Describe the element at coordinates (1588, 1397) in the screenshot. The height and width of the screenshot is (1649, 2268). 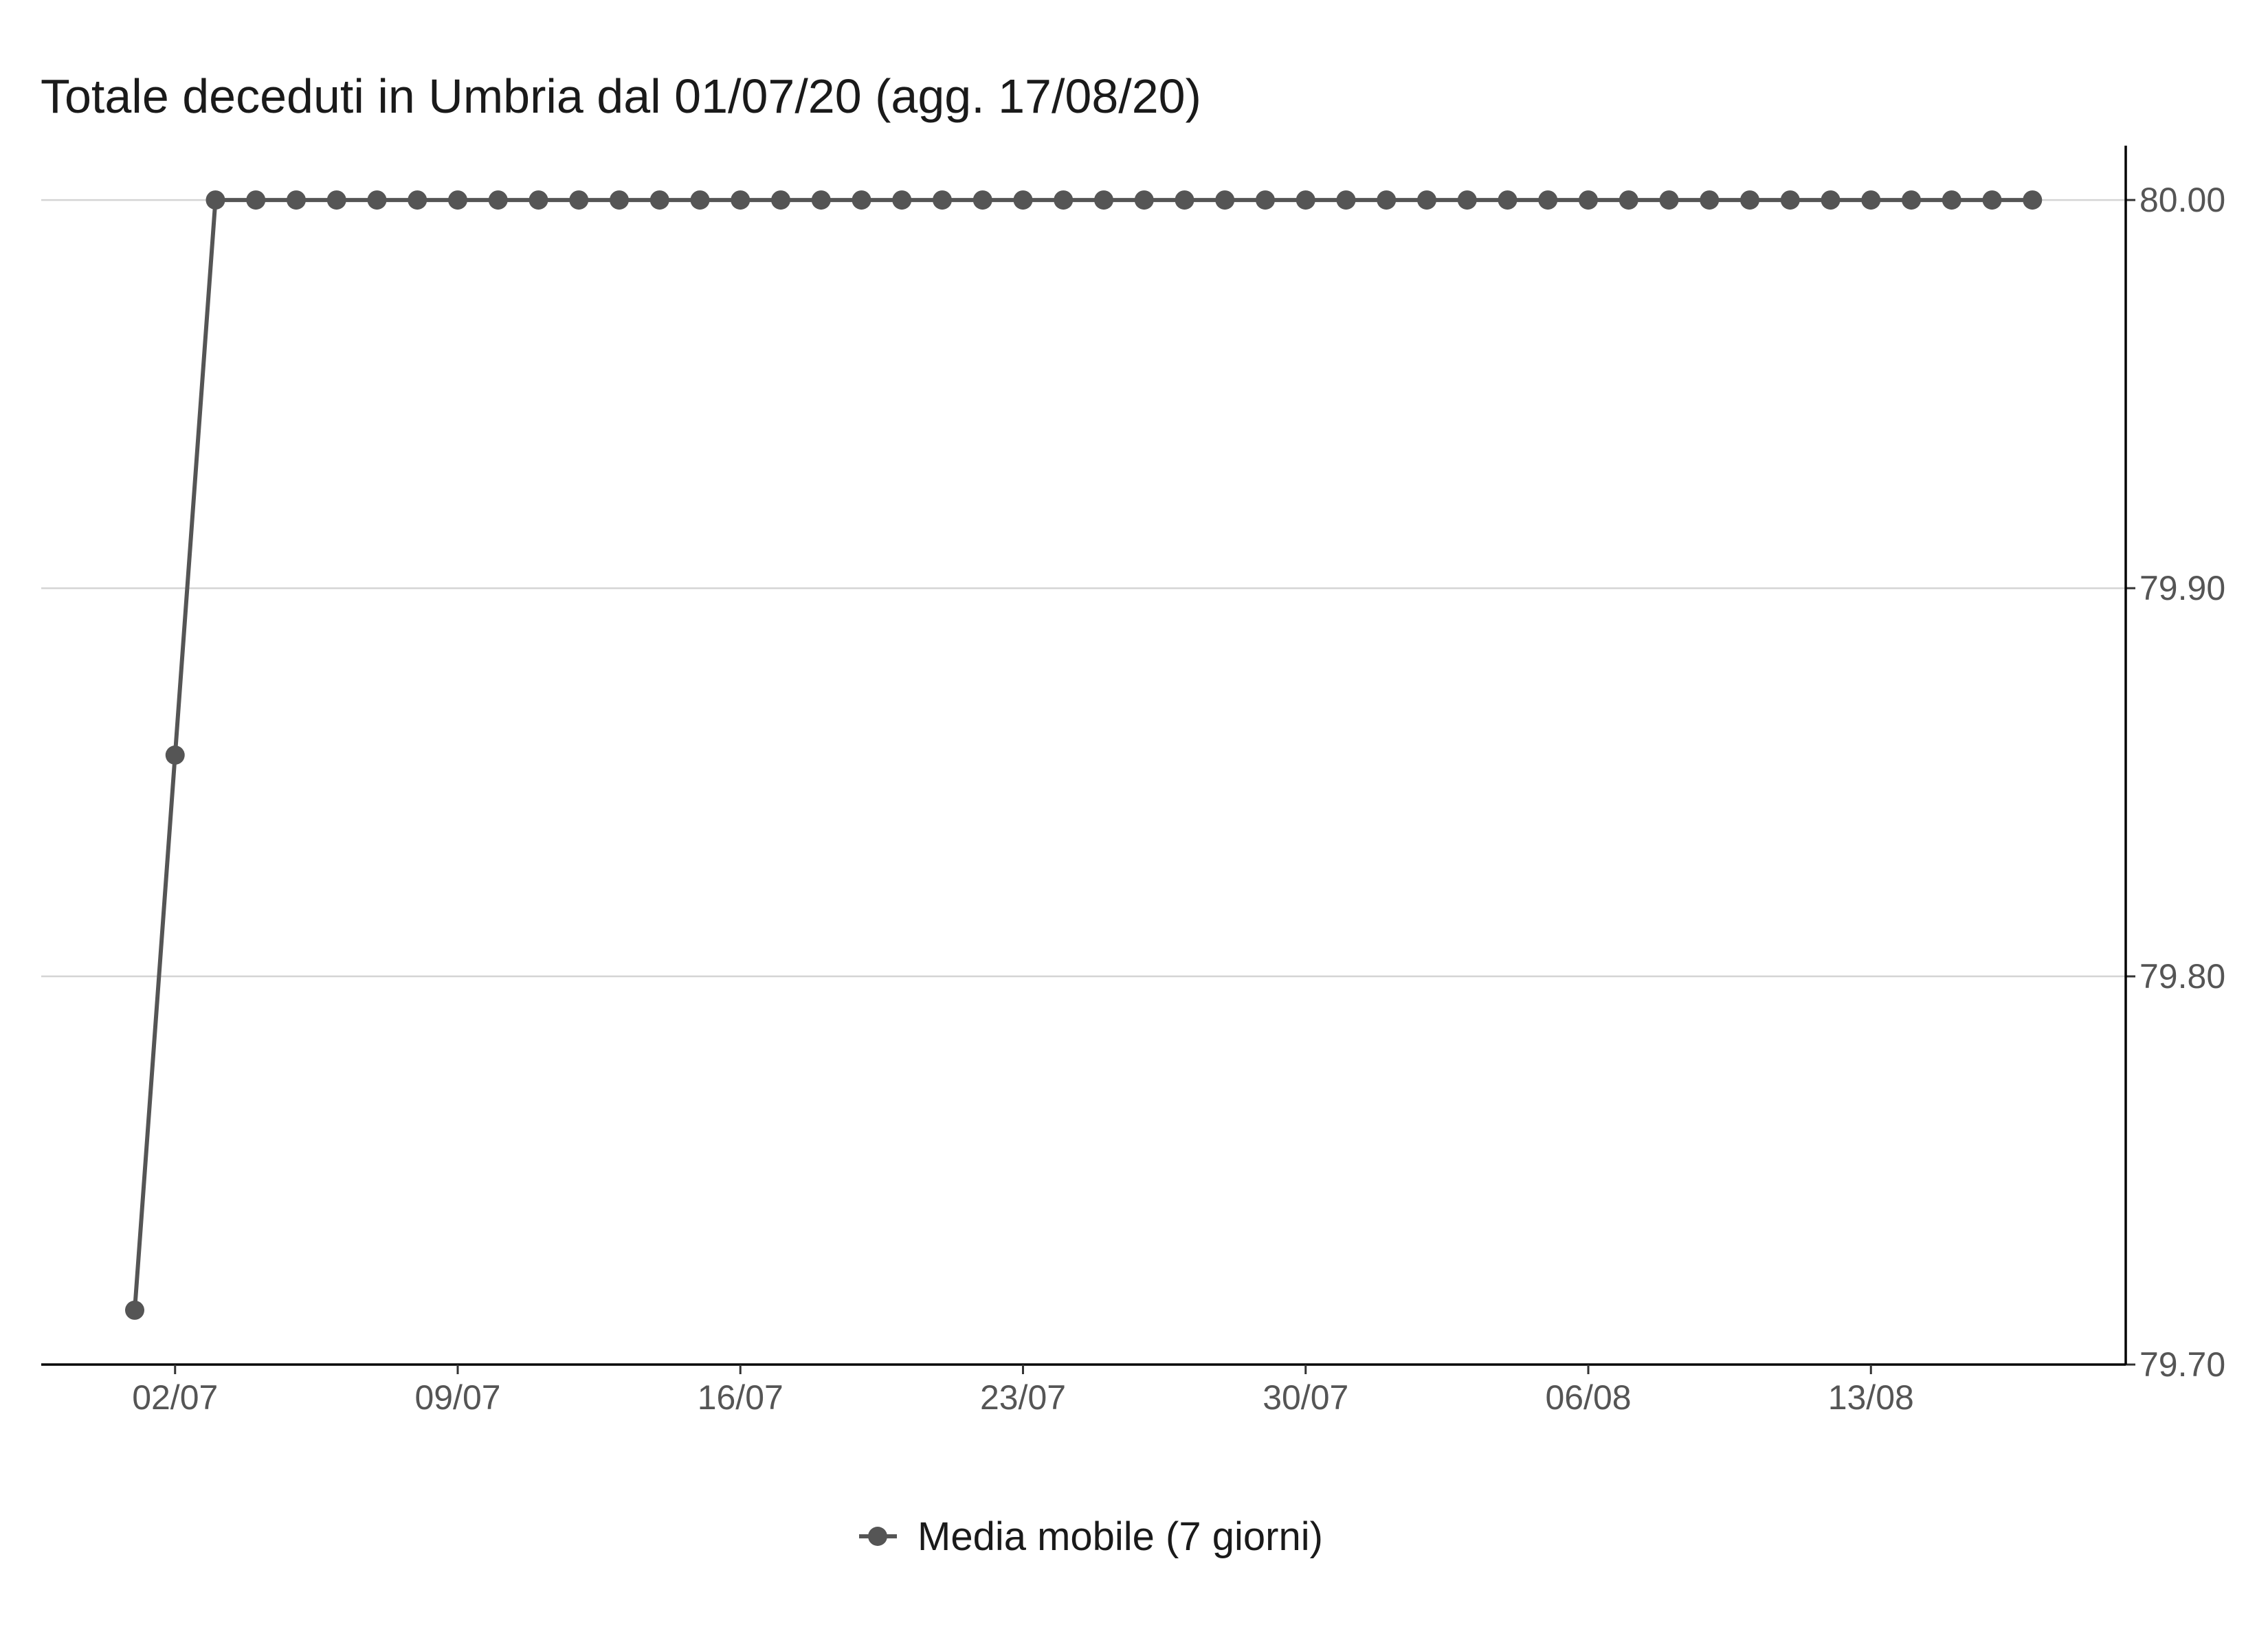
I see `x-tick-label: 06/08` at that location.